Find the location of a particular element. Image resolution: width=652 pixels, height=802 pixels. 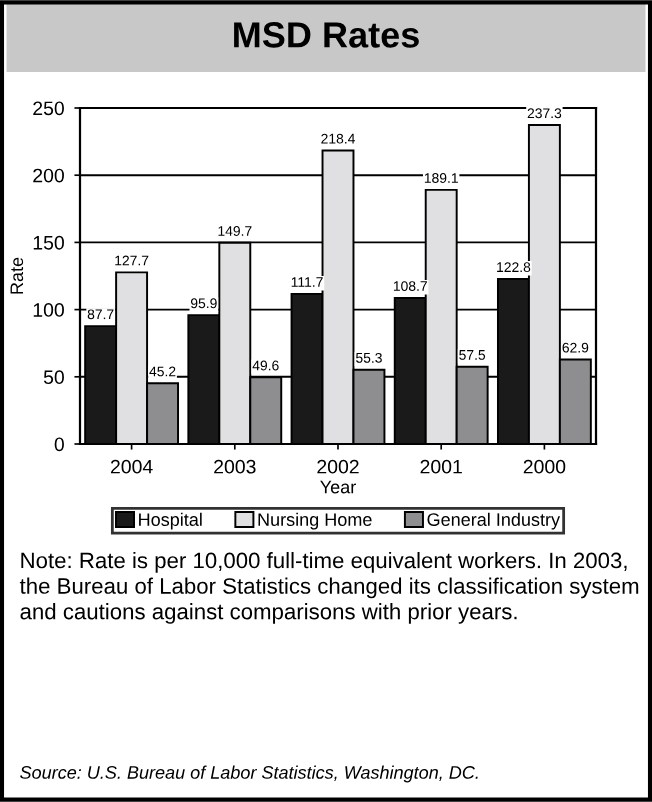

y-tick-label: 250 is located at coordinates (48, 108).